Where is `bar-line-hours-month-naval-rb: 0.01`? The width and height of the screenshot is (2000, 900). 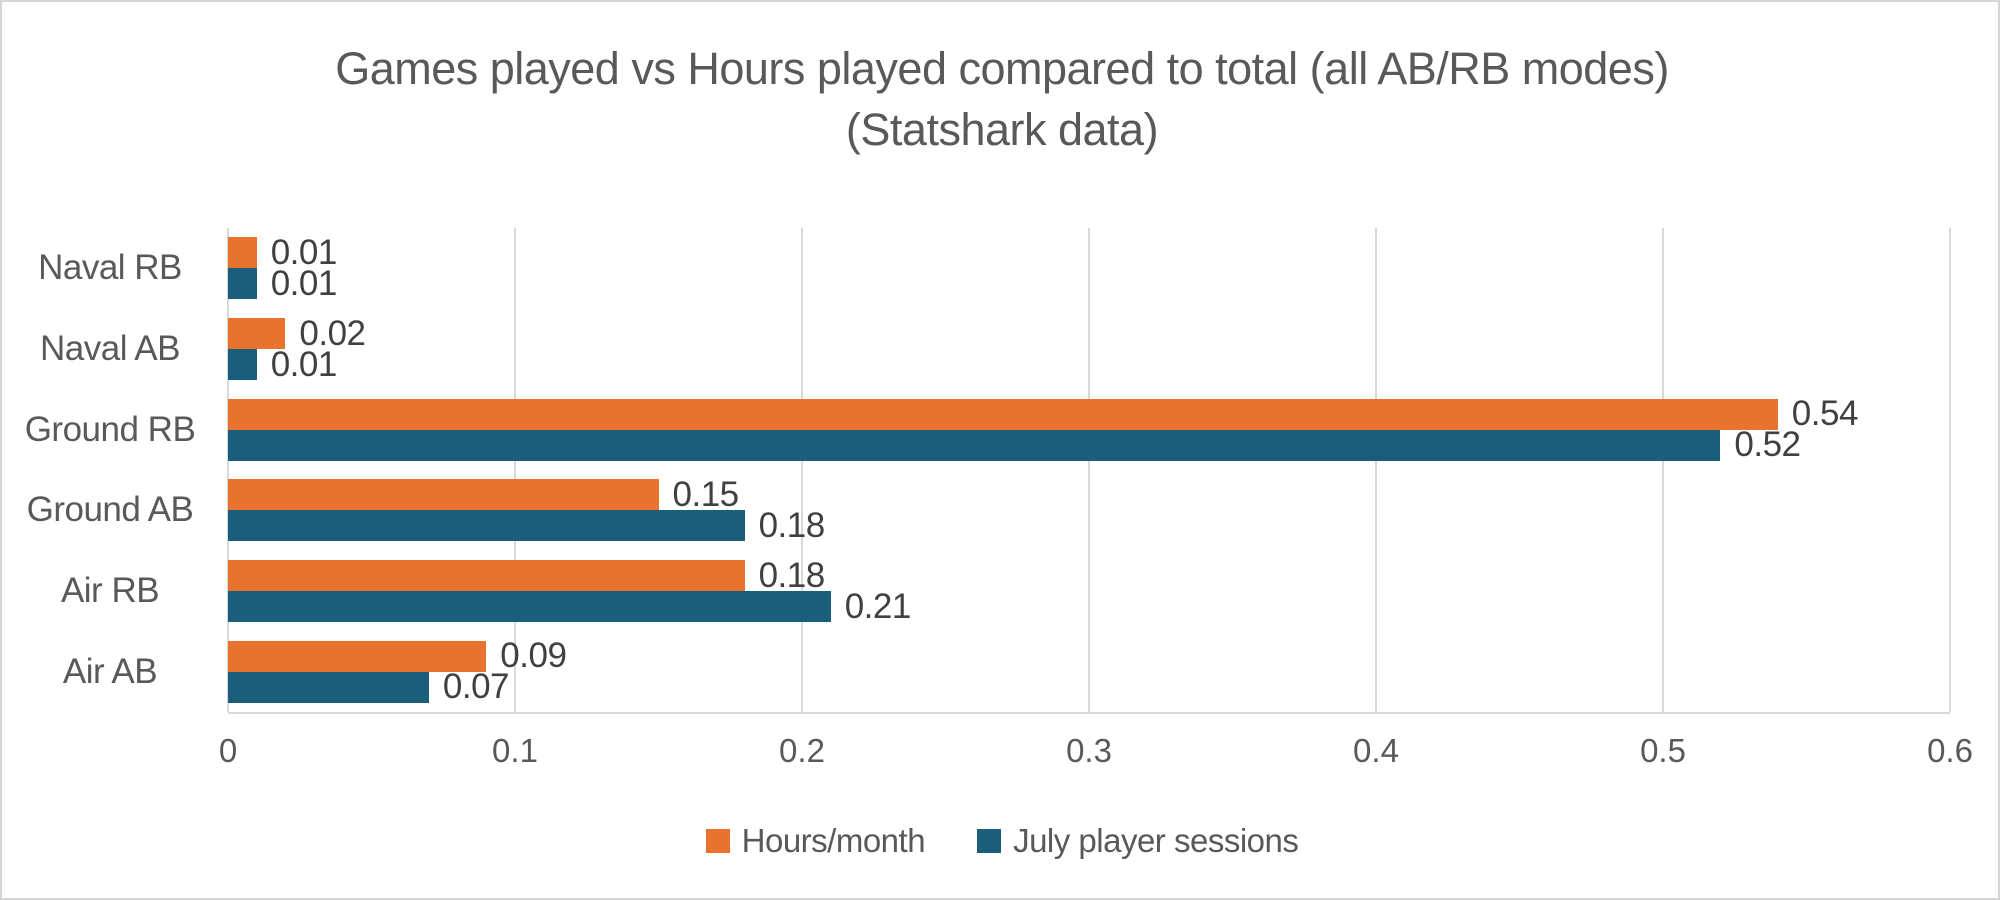
bar-line-hours-month-naval-rb: 0.01 is located at coordinates (1089, 252).